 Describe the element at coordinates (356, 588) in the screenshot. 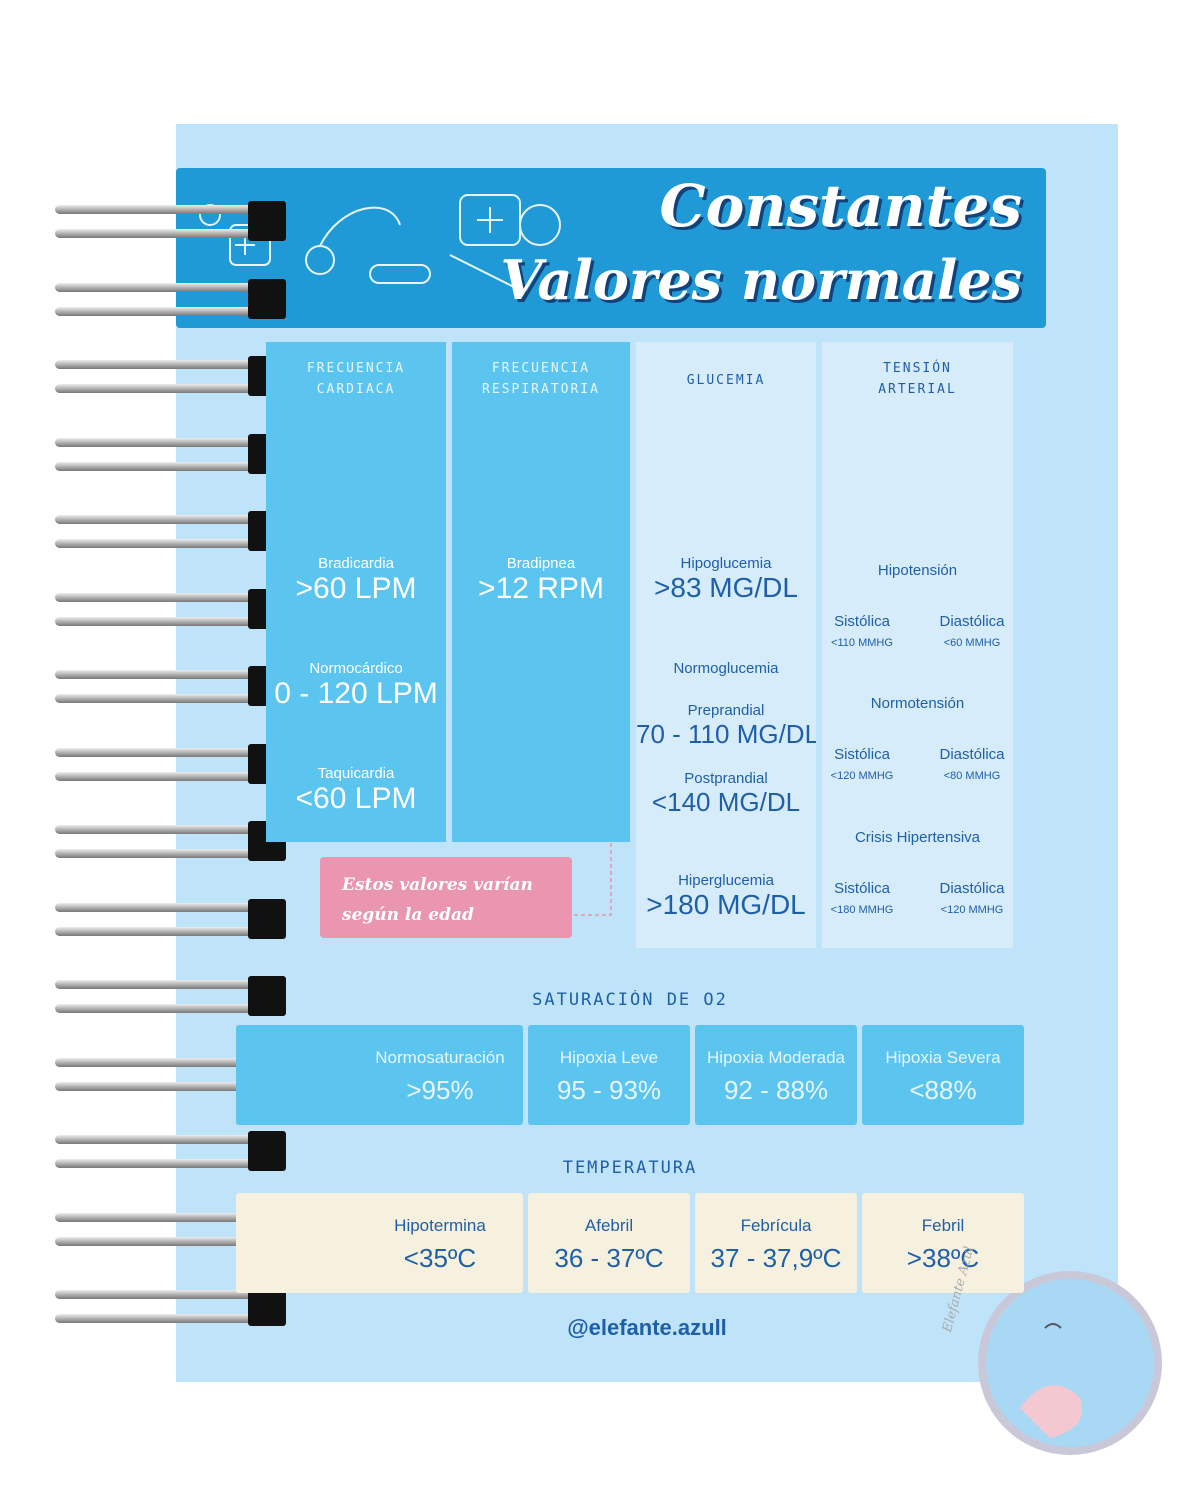

I see `item-value: >60 LPM` at that location.